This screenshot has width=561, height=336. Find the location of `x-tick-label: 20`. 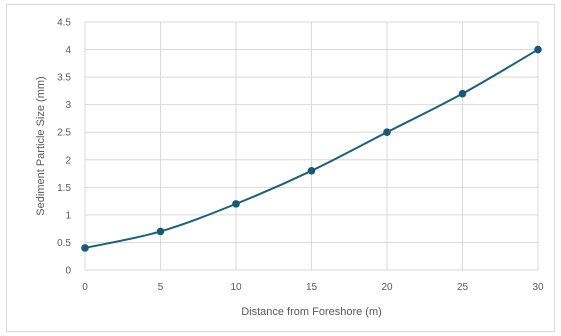

x-tick-label: 20 is located at coordinates (387, 287).